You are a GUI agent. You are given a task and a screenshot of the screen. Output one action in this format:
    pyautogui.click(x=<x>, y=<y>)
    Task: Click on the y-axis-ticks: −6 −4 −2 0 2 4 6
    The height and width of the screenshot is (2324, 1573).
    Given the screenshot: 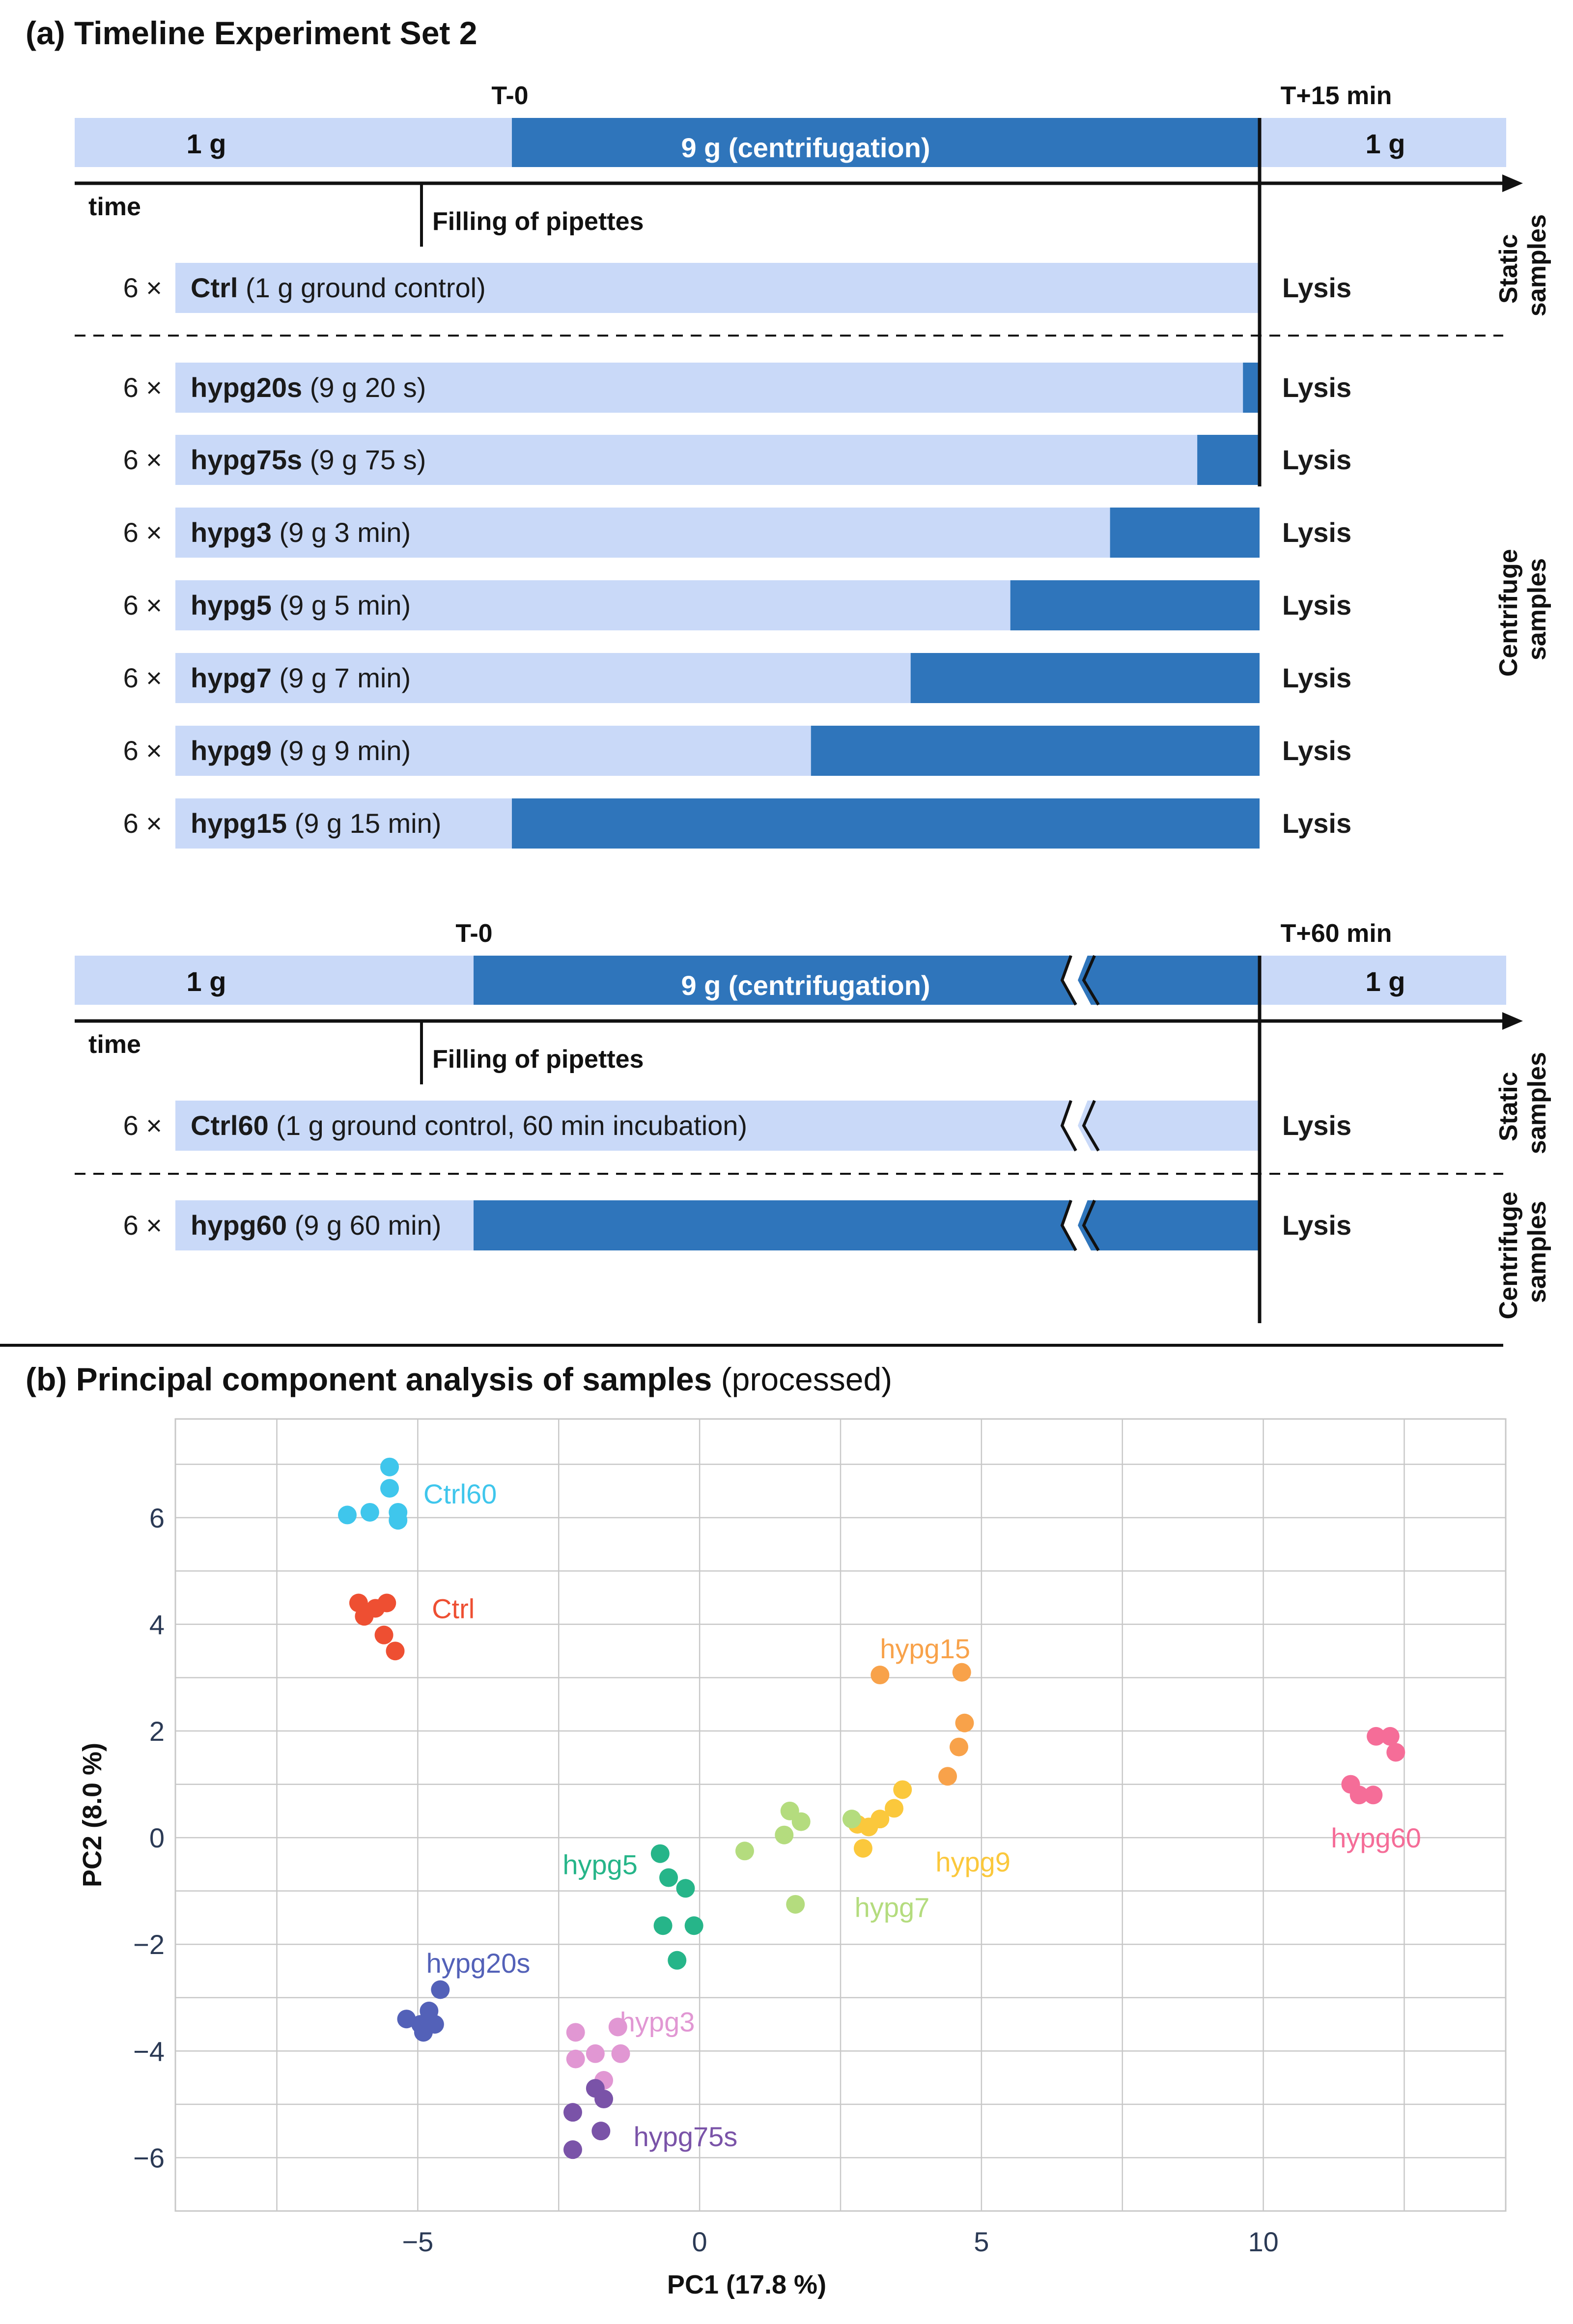 What is the action you would take?
    pyautogui.click(x=149, y=1838)
    